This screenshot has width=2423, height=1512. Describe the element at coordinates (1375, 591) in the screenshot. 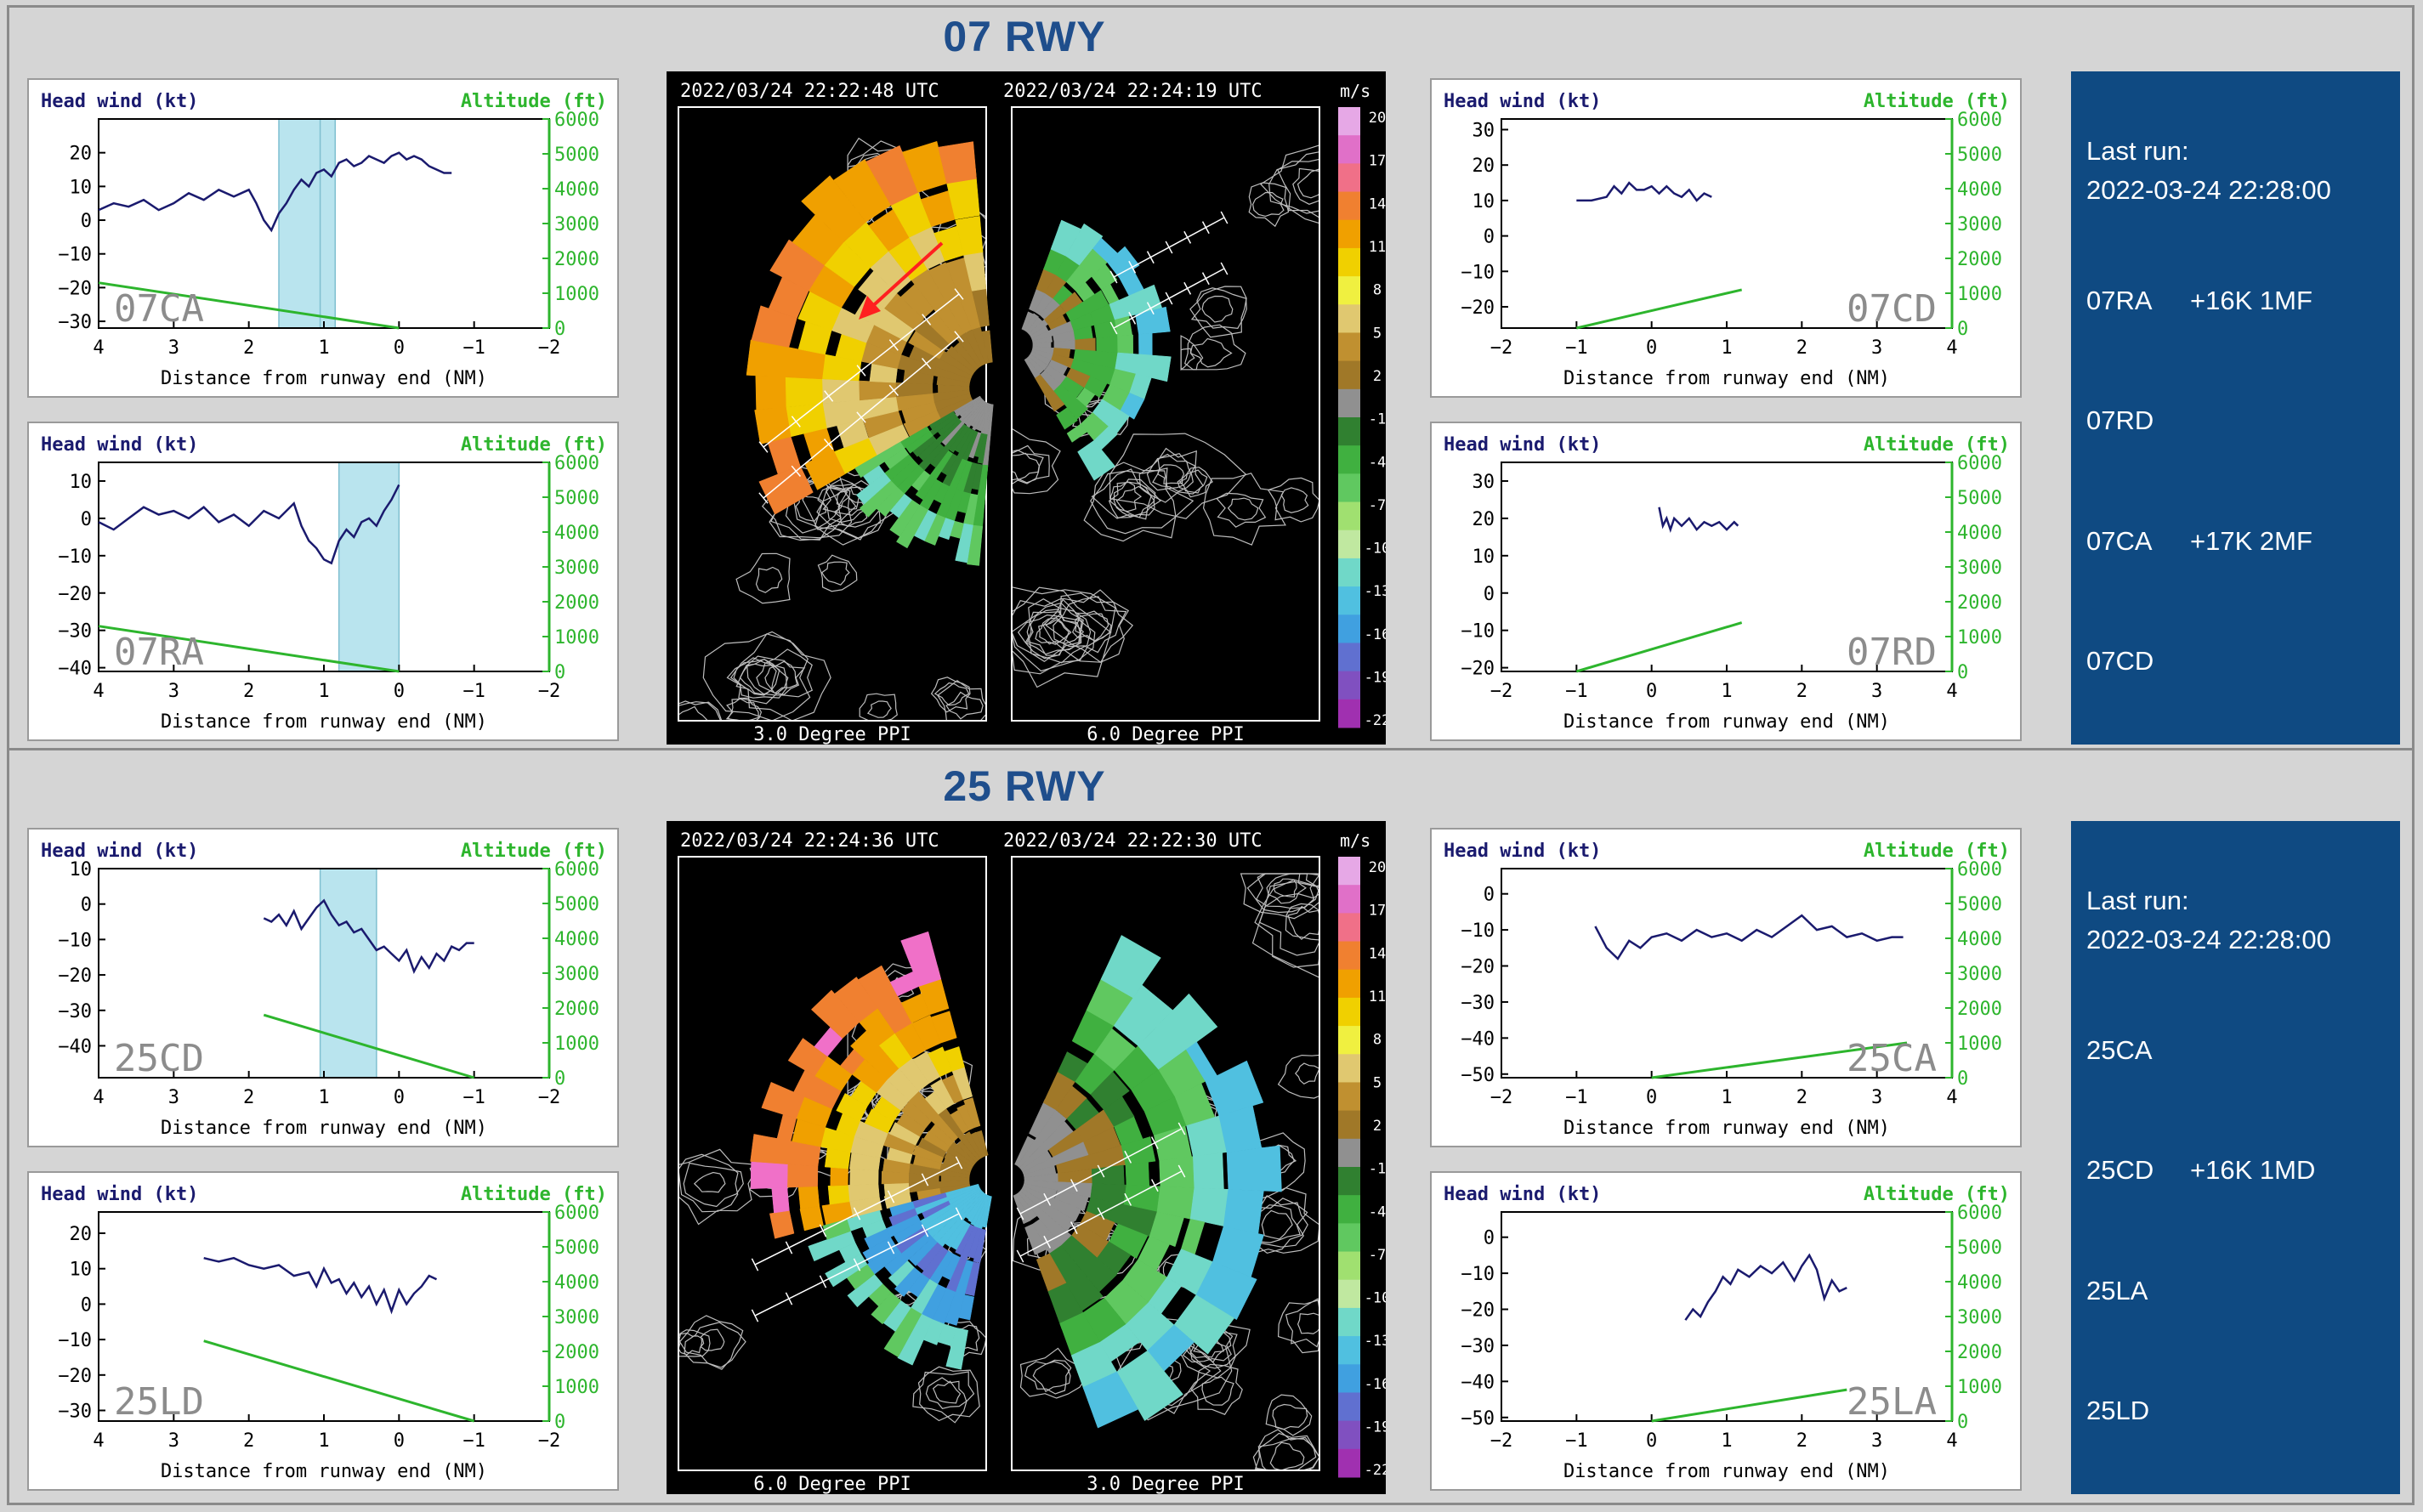

I see `colorbar-tick-label: -13` at that location.